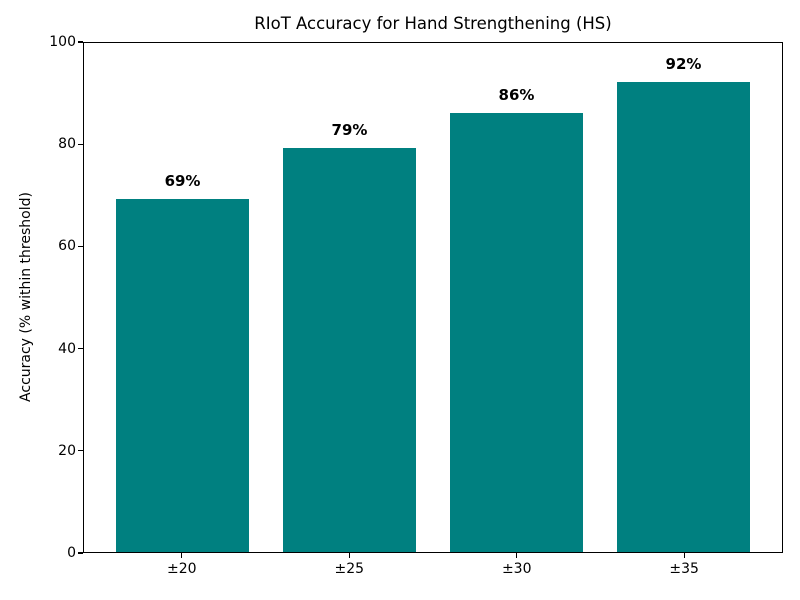 Image resolution: width=800 pixels, height=600 pixels. What do you see at coordinates (62, 42) in the screenshot?
I see `y-tick-label: 100` at bounding box center [62, 42].